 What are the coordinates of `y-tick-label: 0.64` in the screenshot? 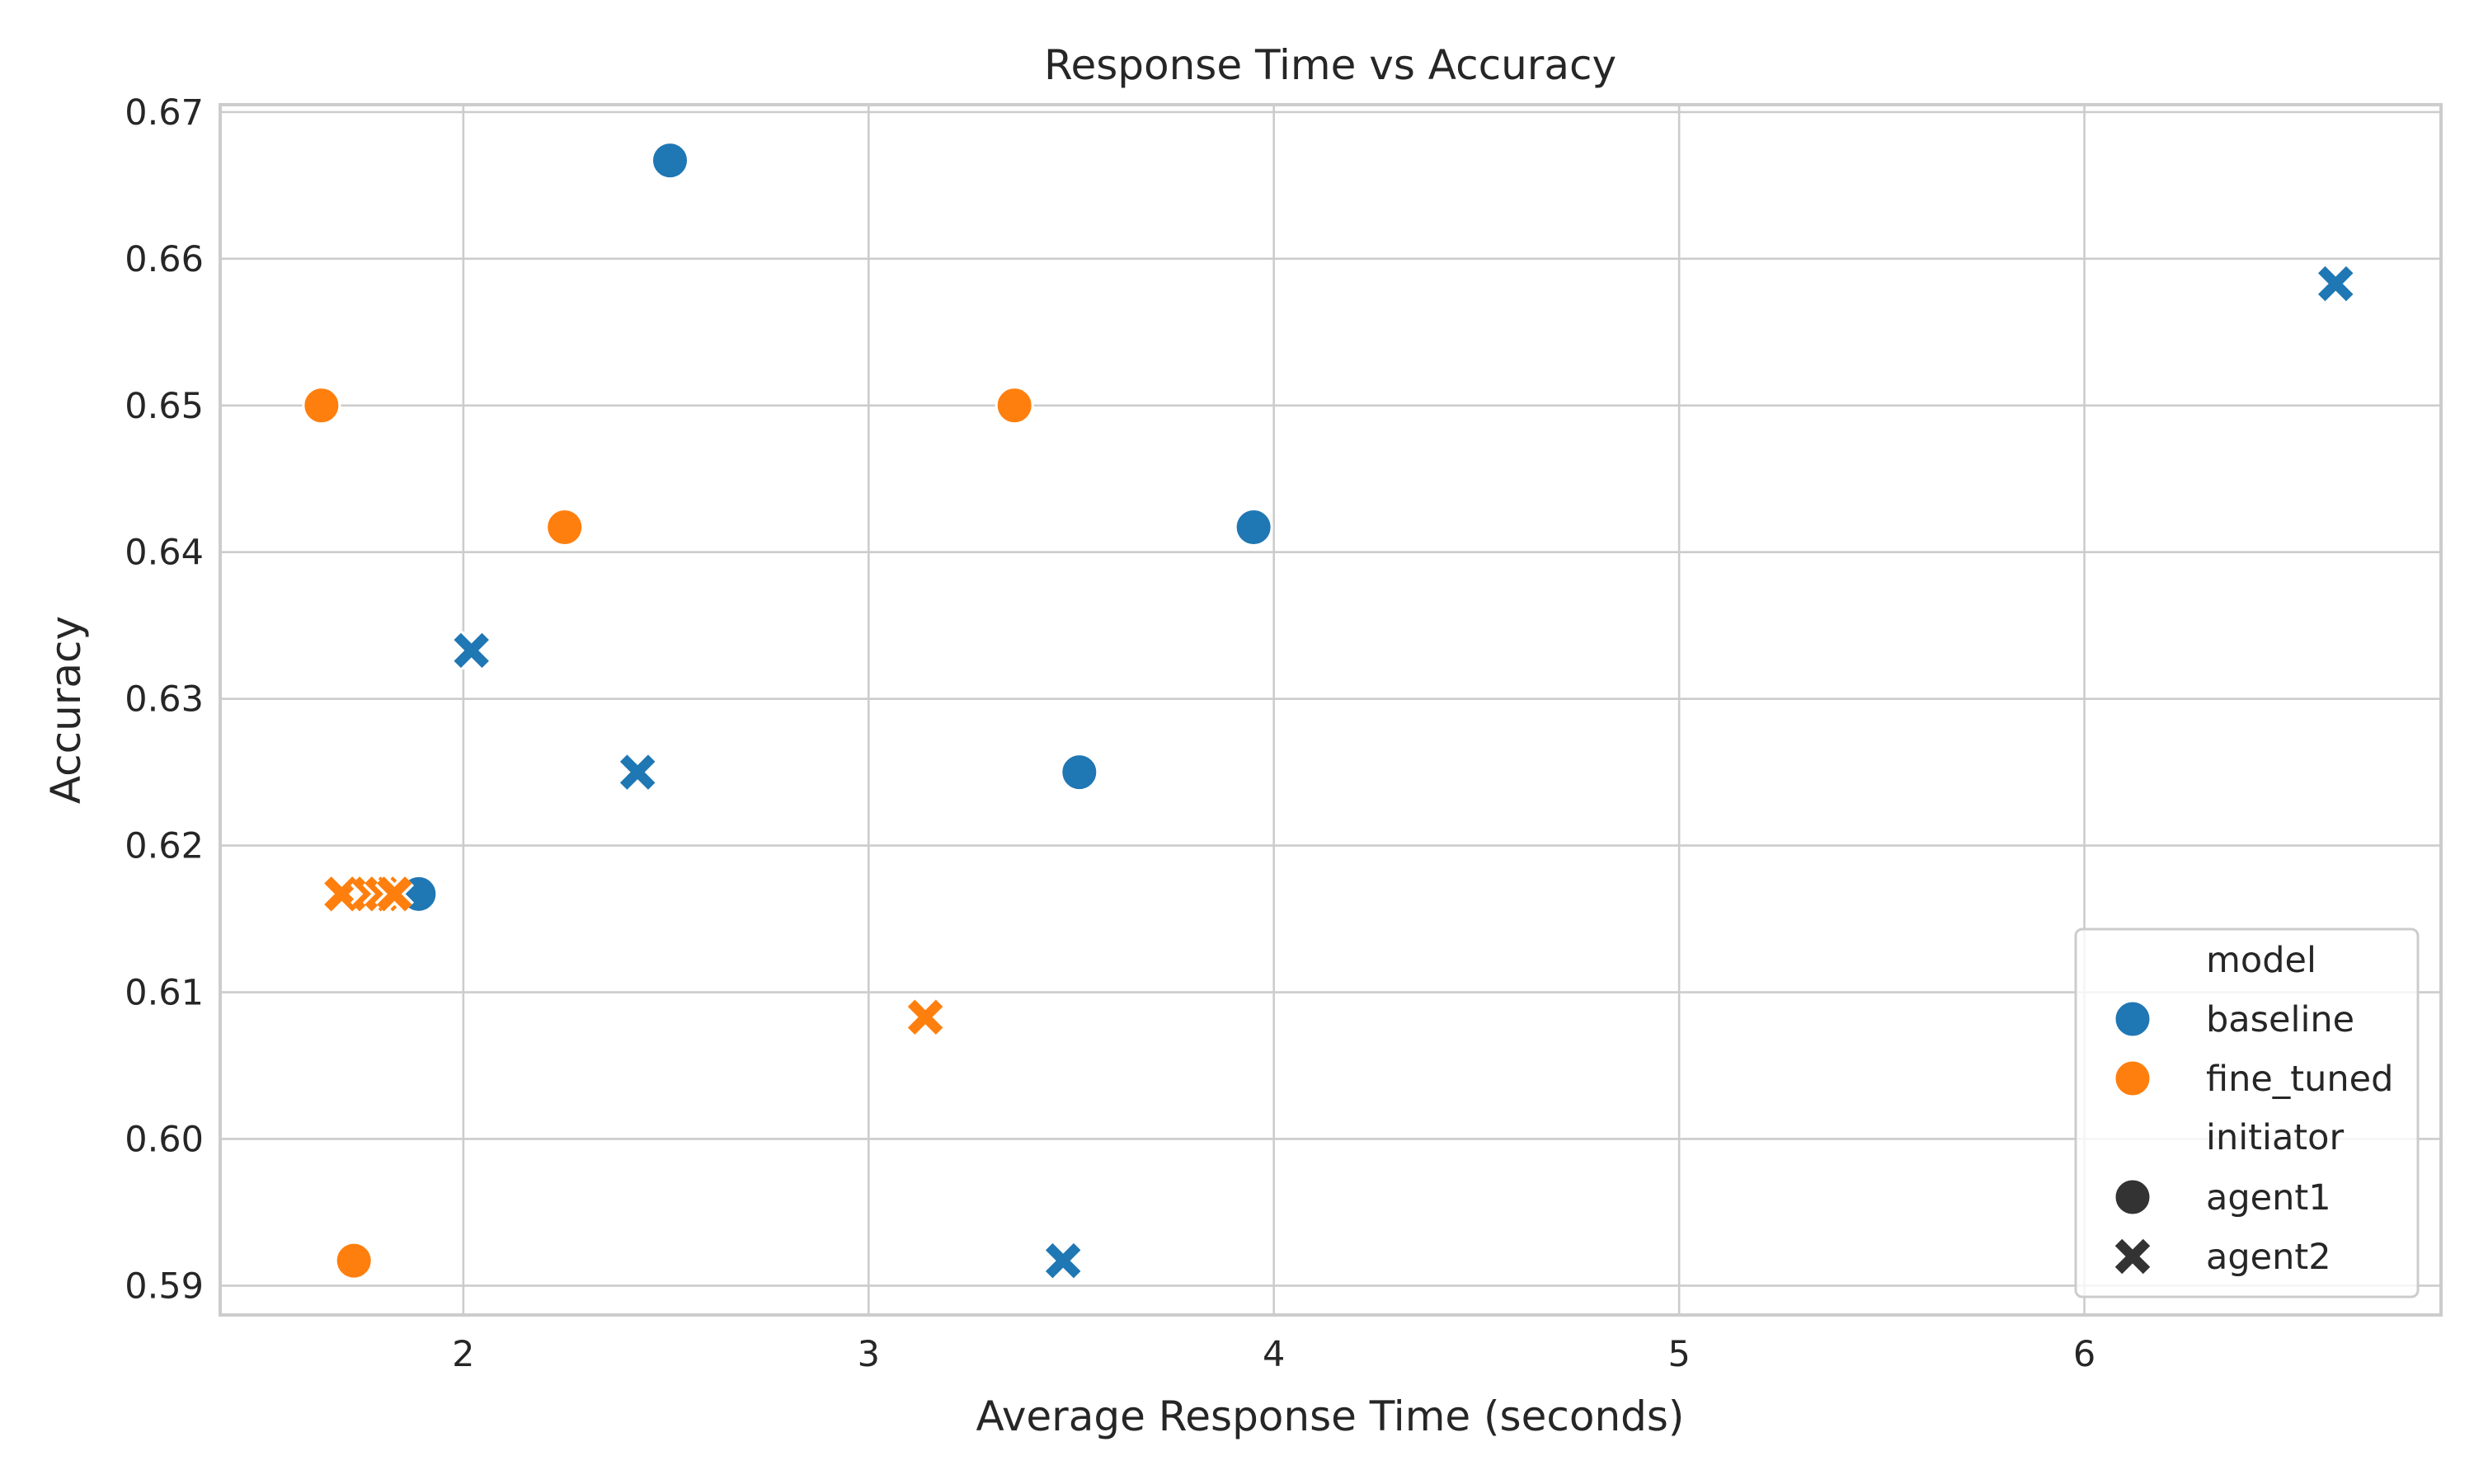 It's located at (164, 553).